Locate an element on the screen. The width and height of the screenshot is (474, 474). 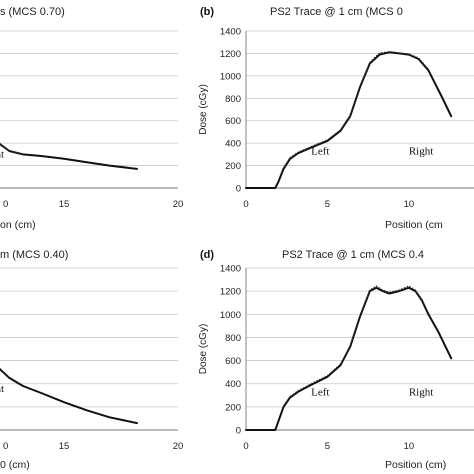
chart-title: PS2 Trace @ 1 cm (MCS 0.4 is located at coordinates (353, 255).